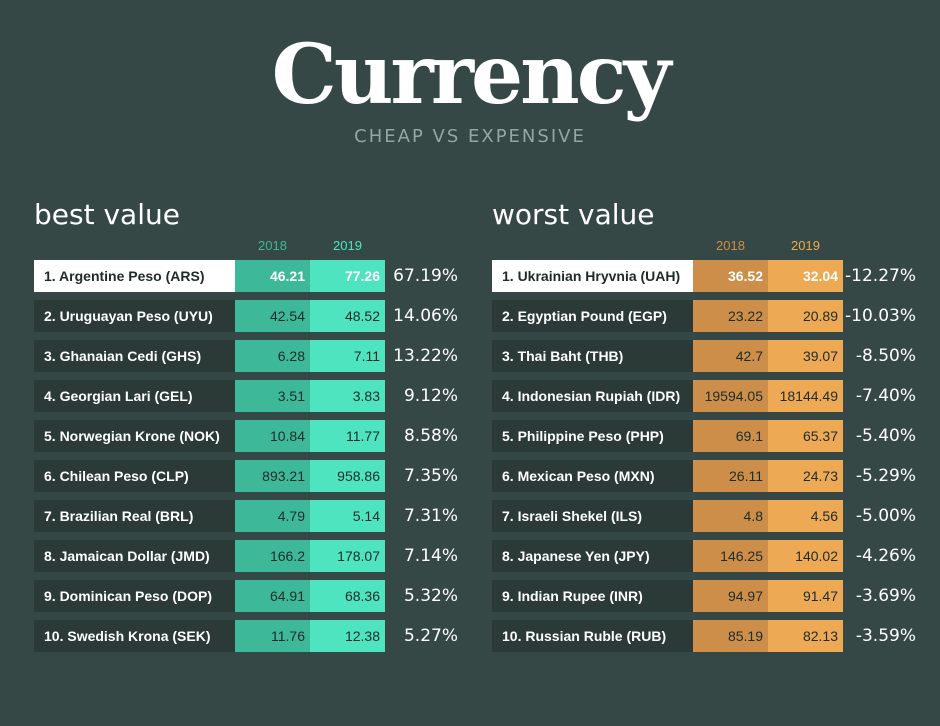 The image size is (940, 726). What do you see at coordinates (805, 356) in the screenshot?
I see `rate-2019: 39.07` at bounding box center [805, 356].